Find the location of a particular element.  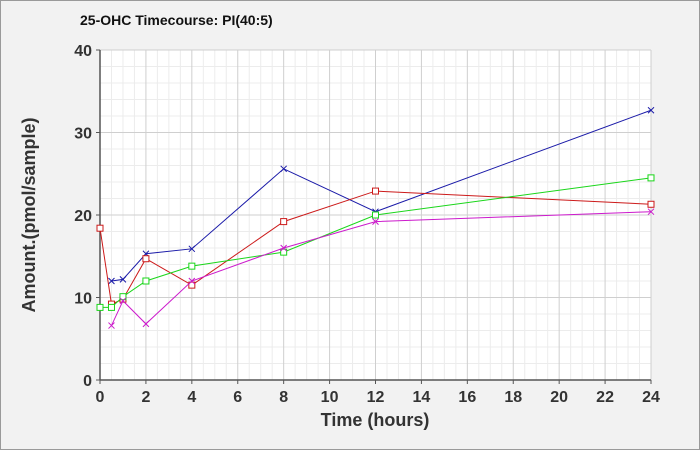

y-tick-label: 10 is located at coordinates (83, 299).